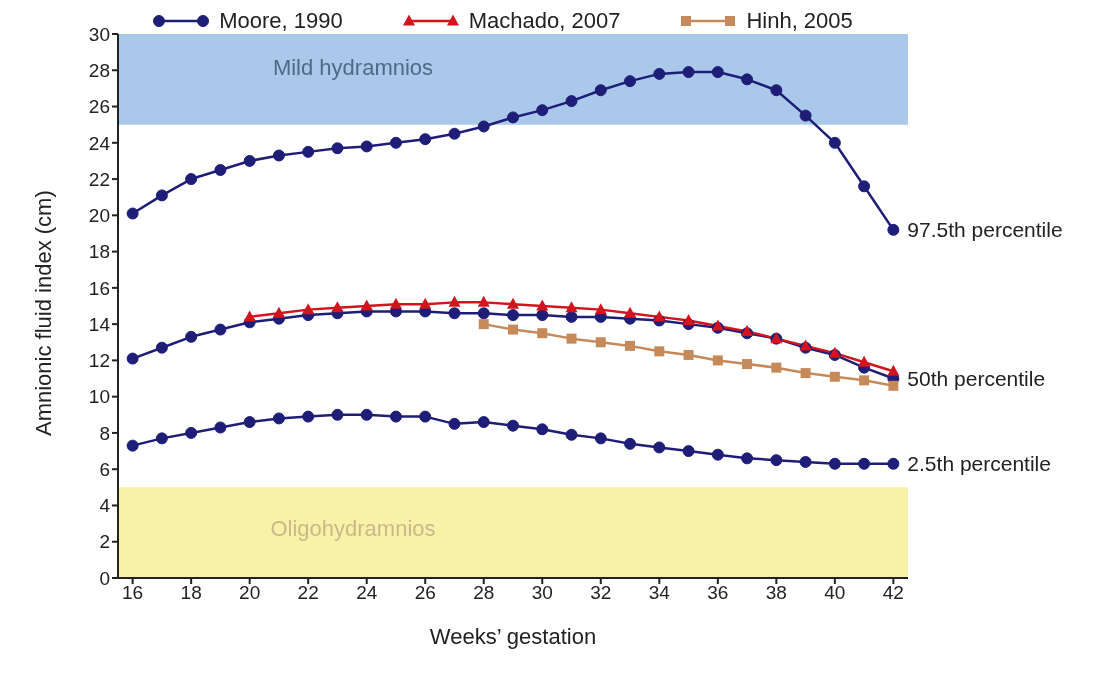 Image resolution: width=1117 pixels, height=676 pixels. What do you see at coordinates (353, 528) in the screenshot?
I see `band-label: Oligohydramnios` at bounding box center [353, 528].